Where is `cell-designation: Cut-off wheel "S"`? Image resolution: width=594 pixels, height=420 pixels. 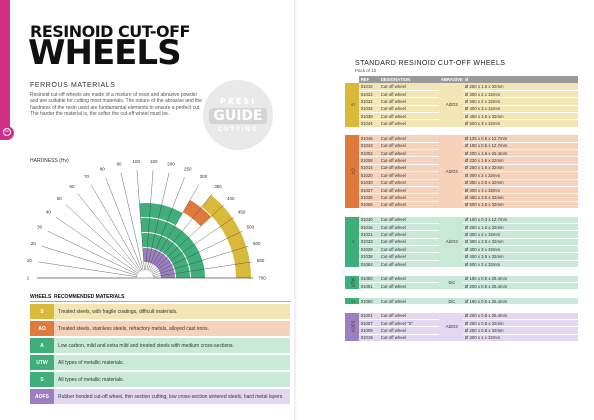
cell-designation: Cut-off wheel "S" is located at coordinates (408, 323).